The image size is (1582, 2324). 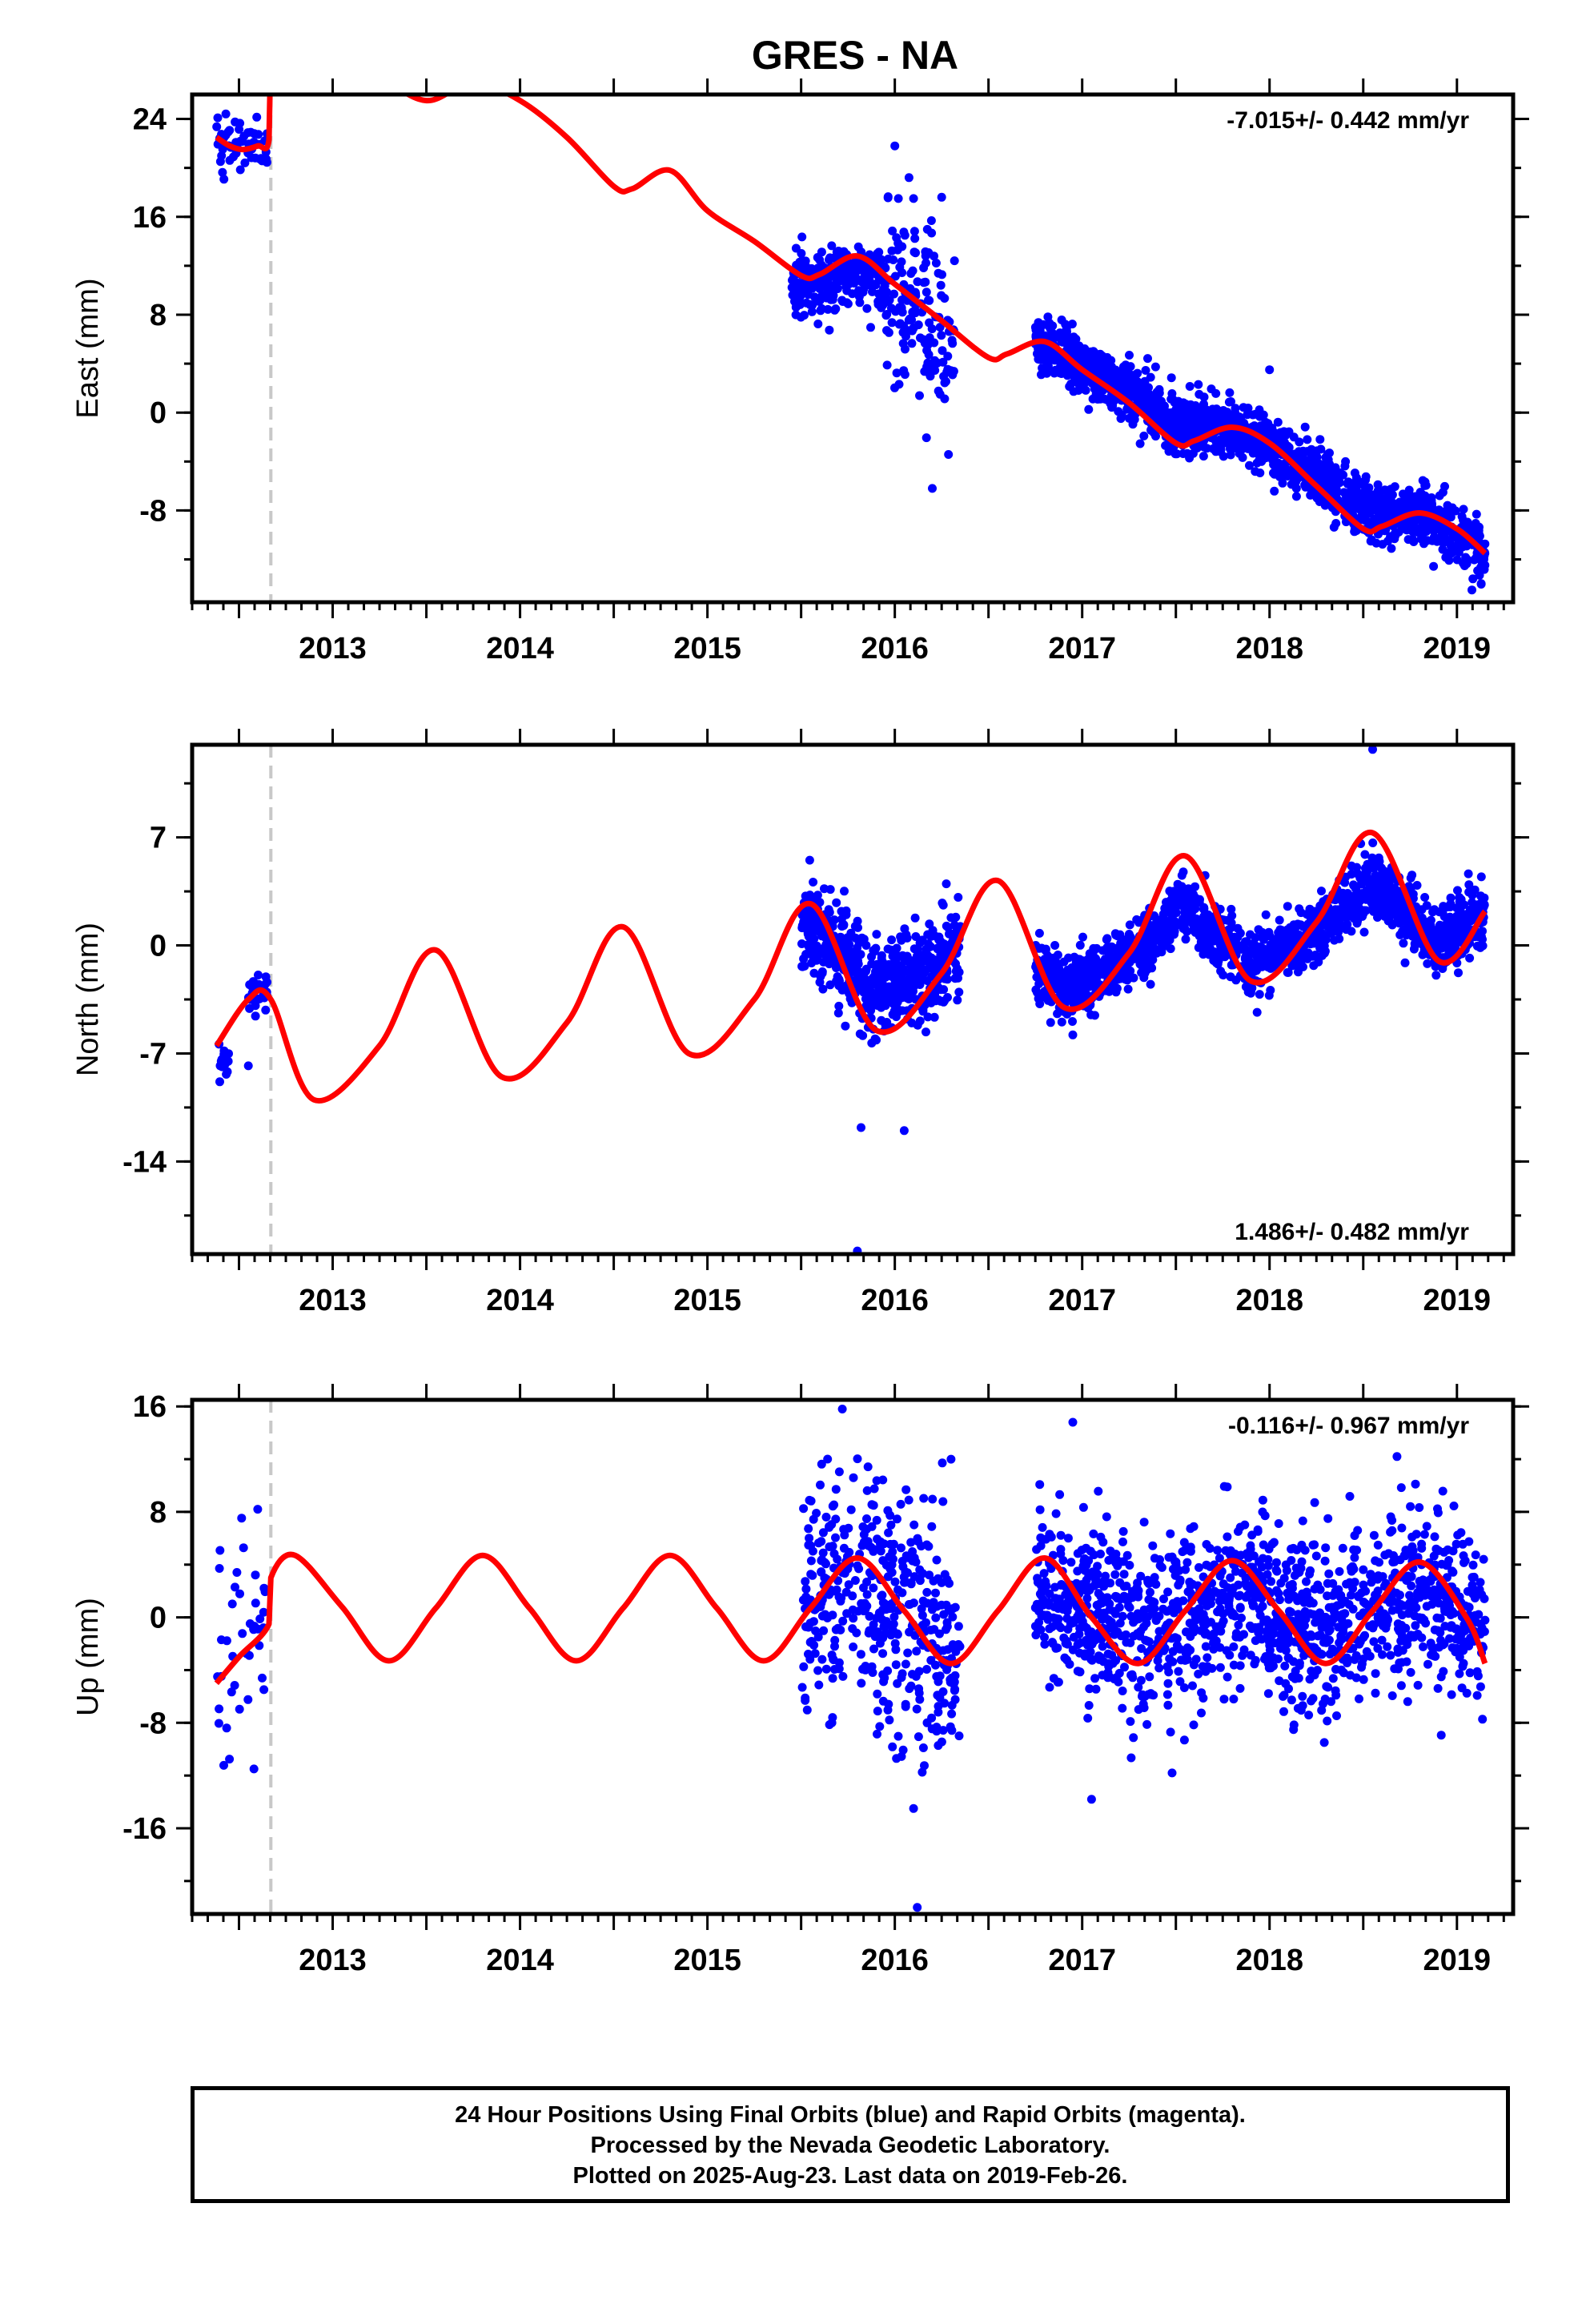 I want to click on y-tick-label: -7, so click(x=153, y=1054).